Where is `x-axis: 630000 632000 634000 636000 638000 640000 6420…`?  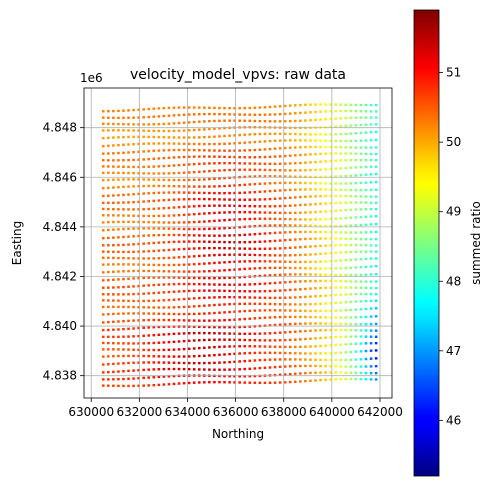 x-axis: 630000 632000 634000 636000 638000 640000 6420… is located at coordinates (235, 408).